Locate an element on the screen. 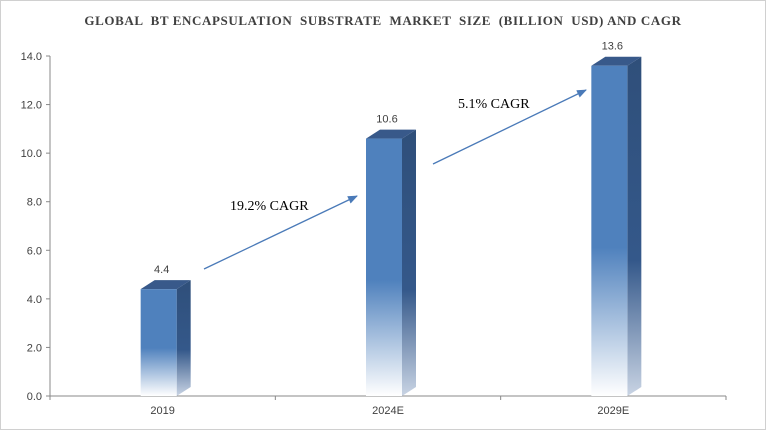 The height and width of the screenshot is (430, 766). y-tick-label: 0.0 is located at coordinates (34, 397).